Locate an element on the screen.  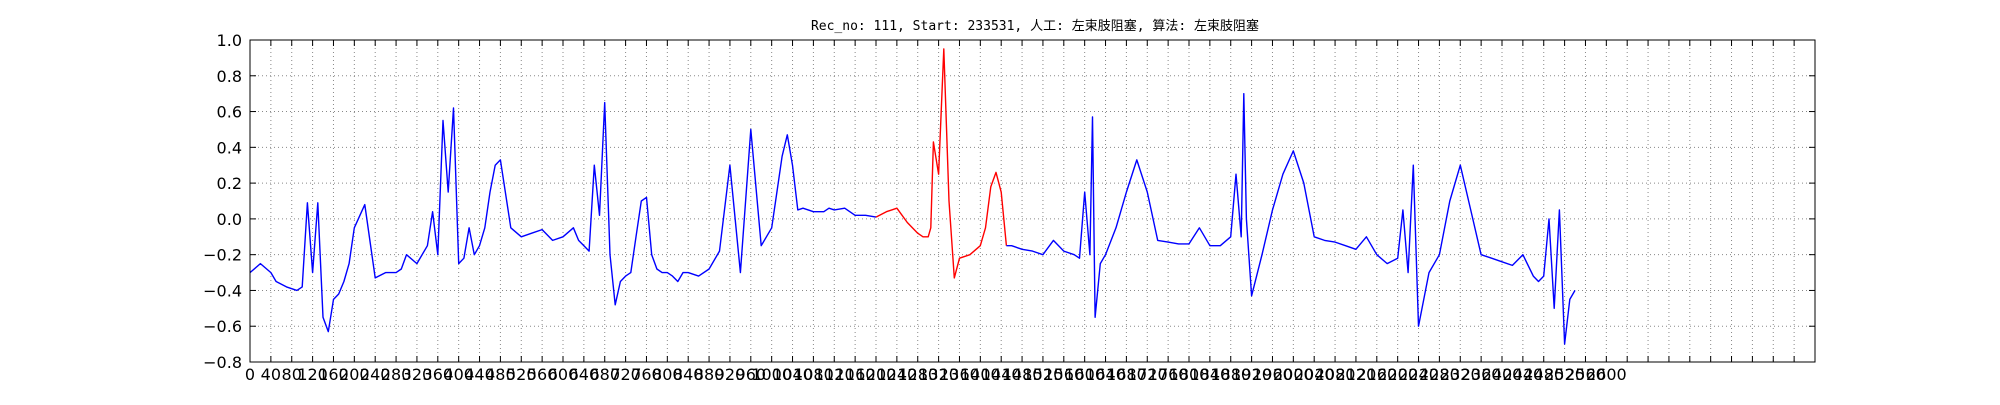
x-tick-label: 1680 is located at coordinates (1126, 374).